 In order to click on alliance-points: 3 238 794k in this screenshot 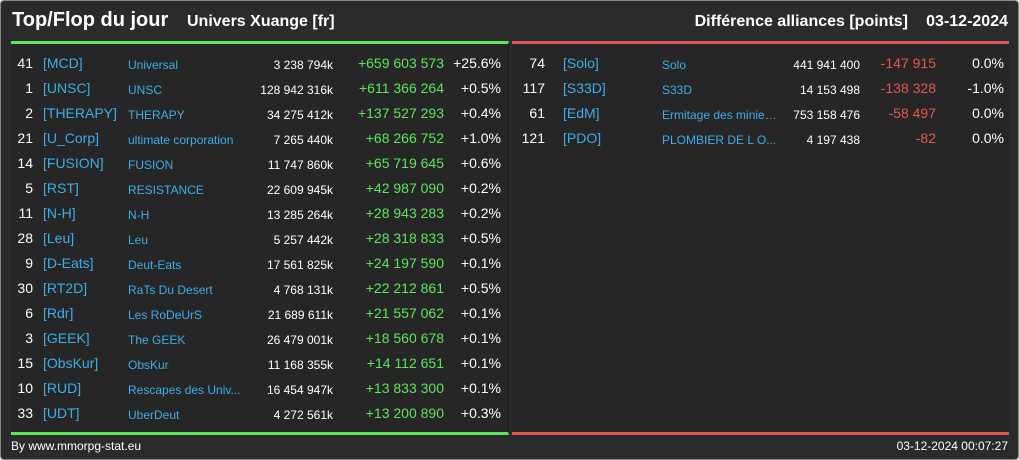, I will do `click(303, 65)`.